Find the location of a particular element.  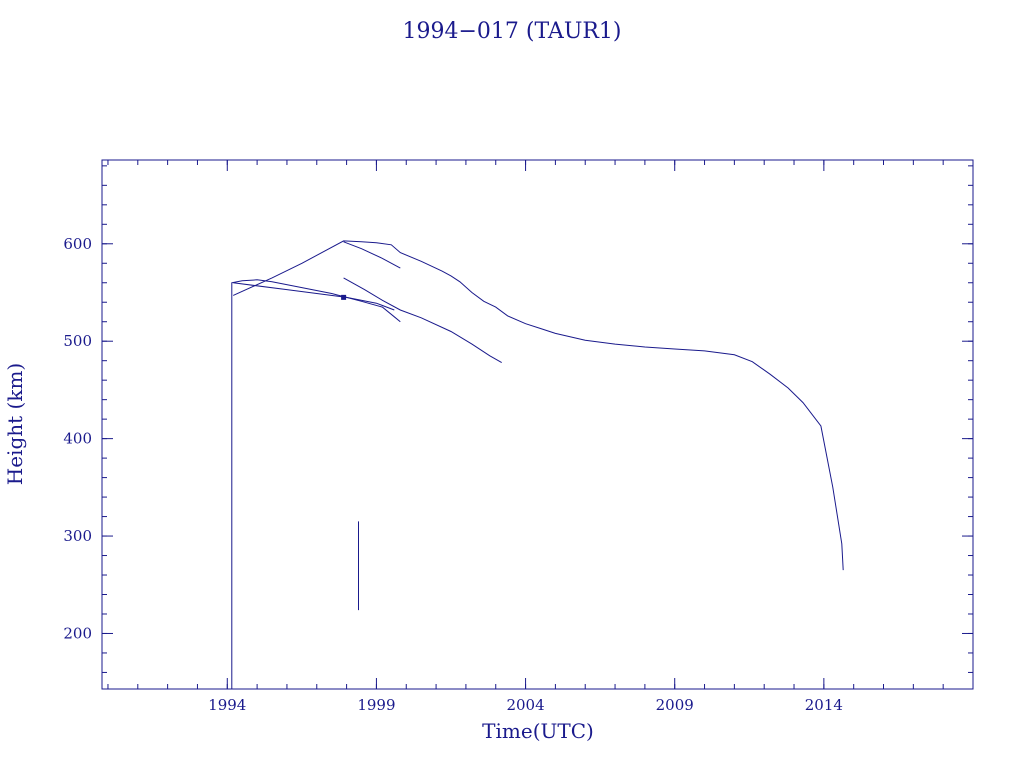

y-tick-label: 500 is located at coordinates (77, 341).